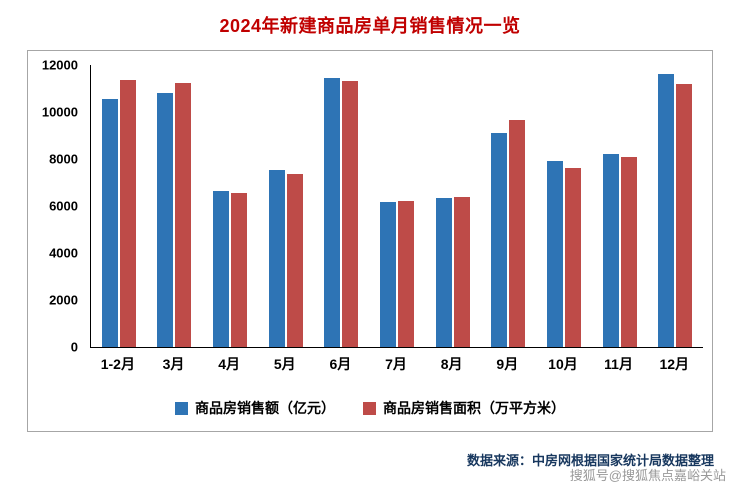  Describe the element at coordinates (370, 26) in the screenshot. I see `page-title: 2024年新建商品房单月销售情况一览` at that location.